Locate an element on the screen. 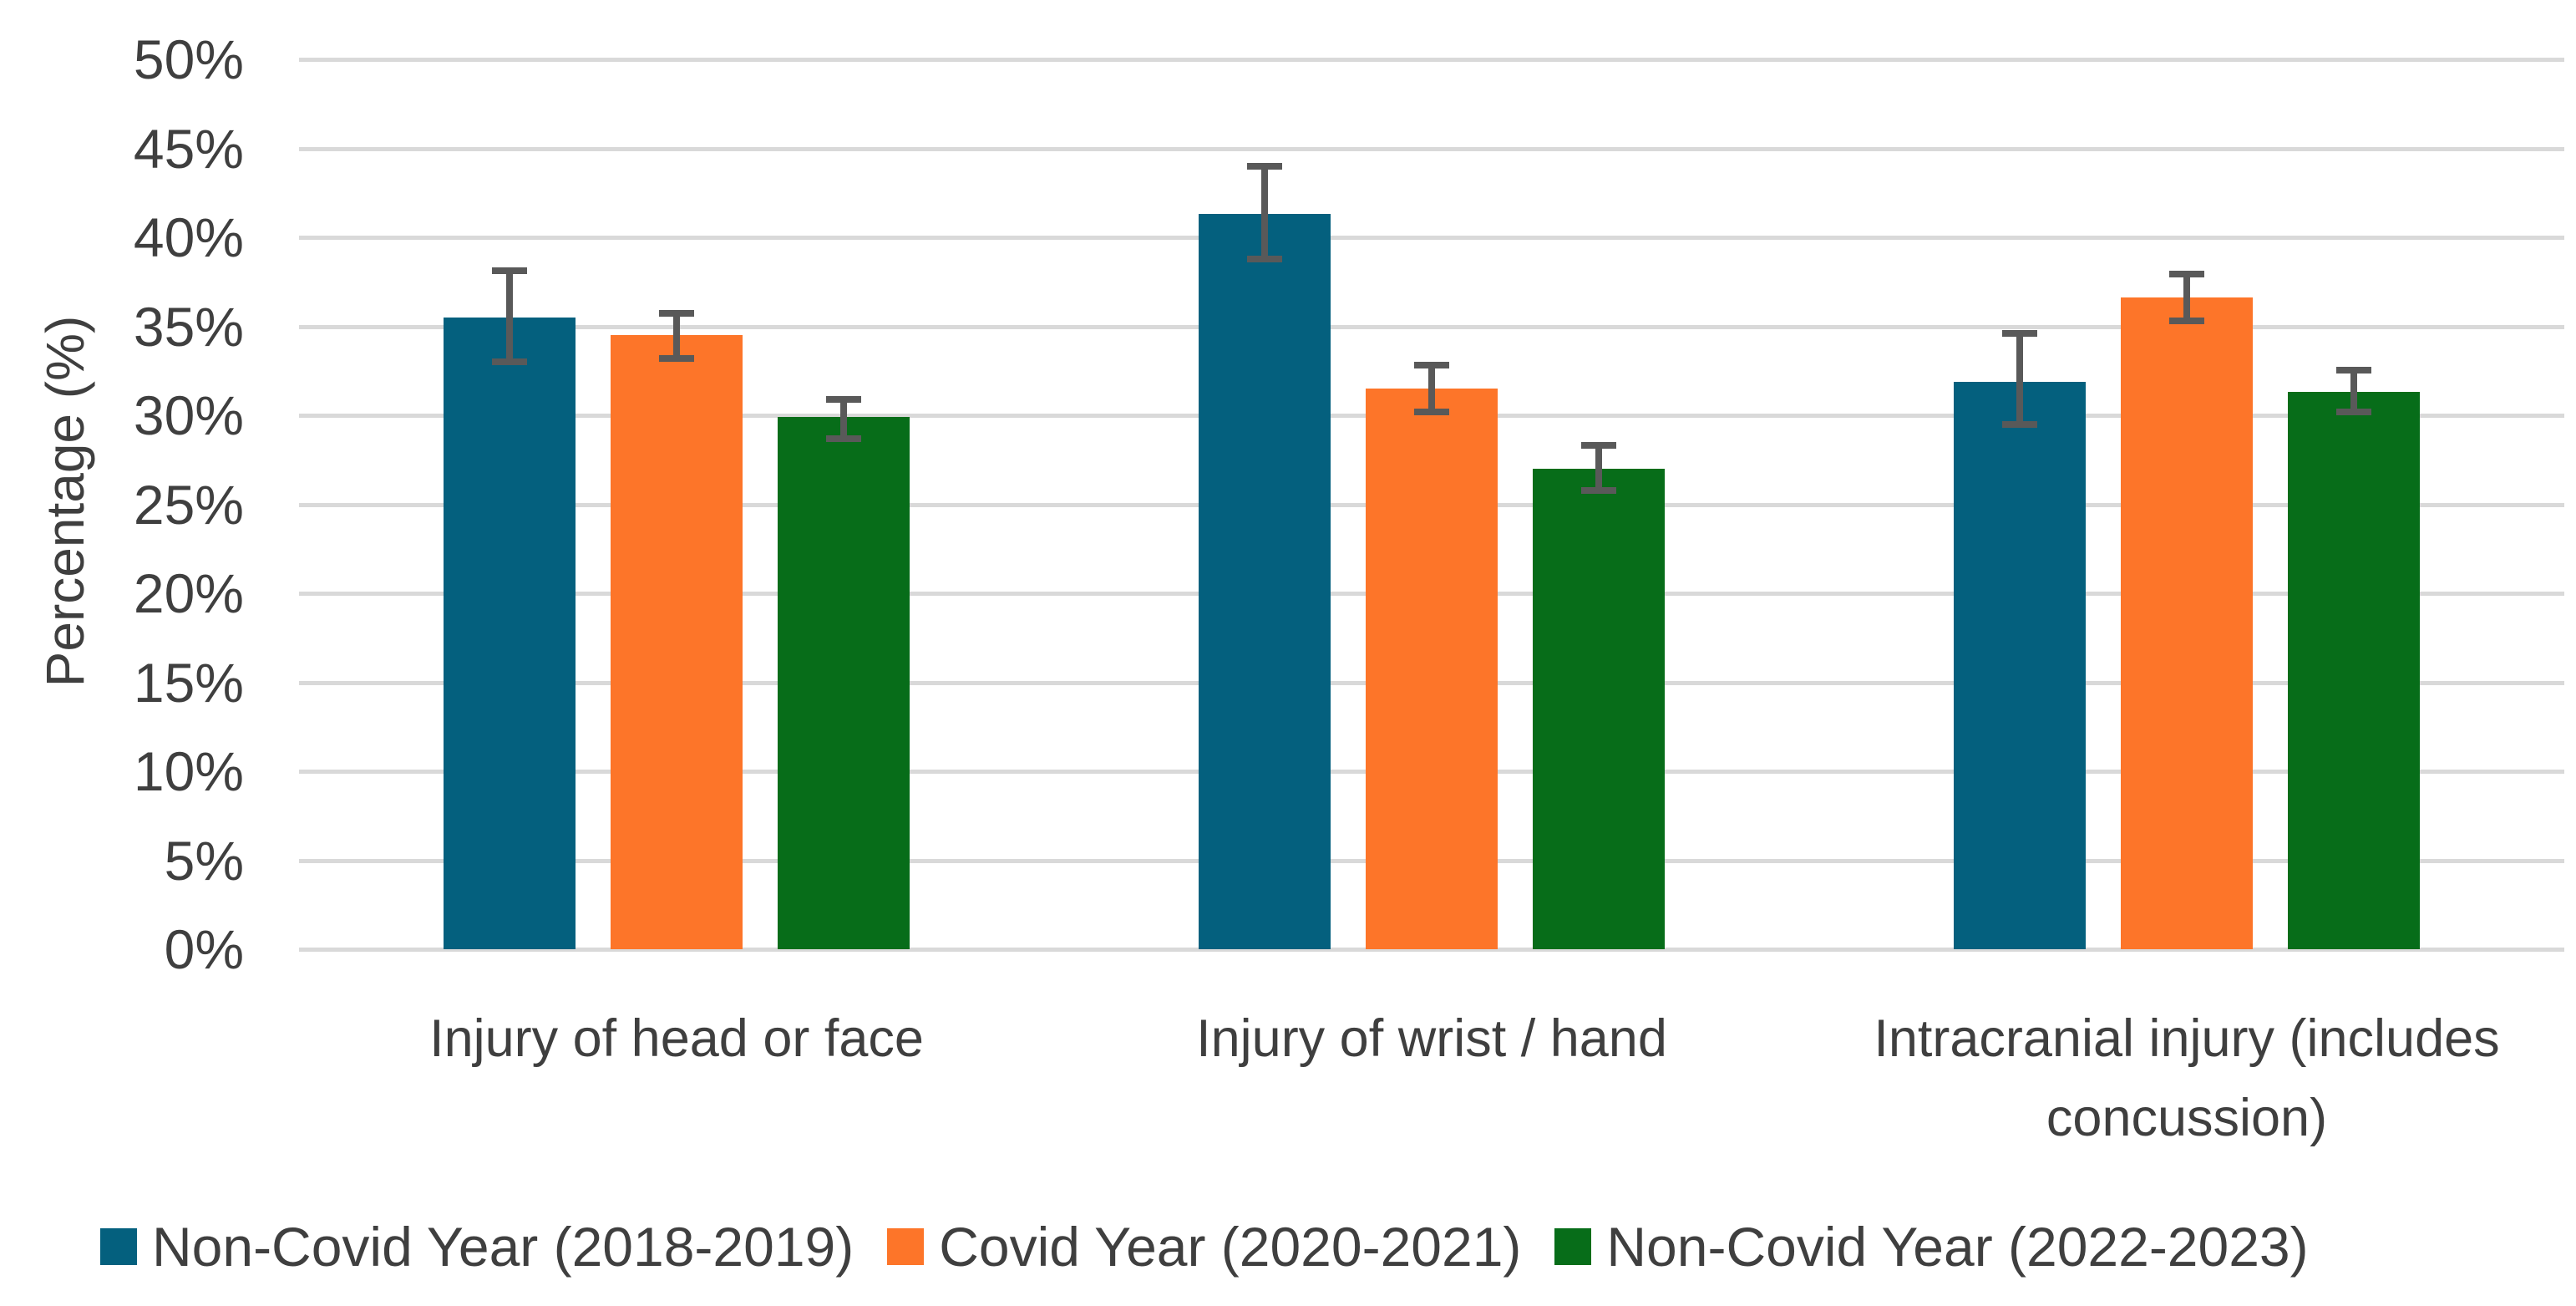  gridline-0% is located at coordinates (1431, 950).